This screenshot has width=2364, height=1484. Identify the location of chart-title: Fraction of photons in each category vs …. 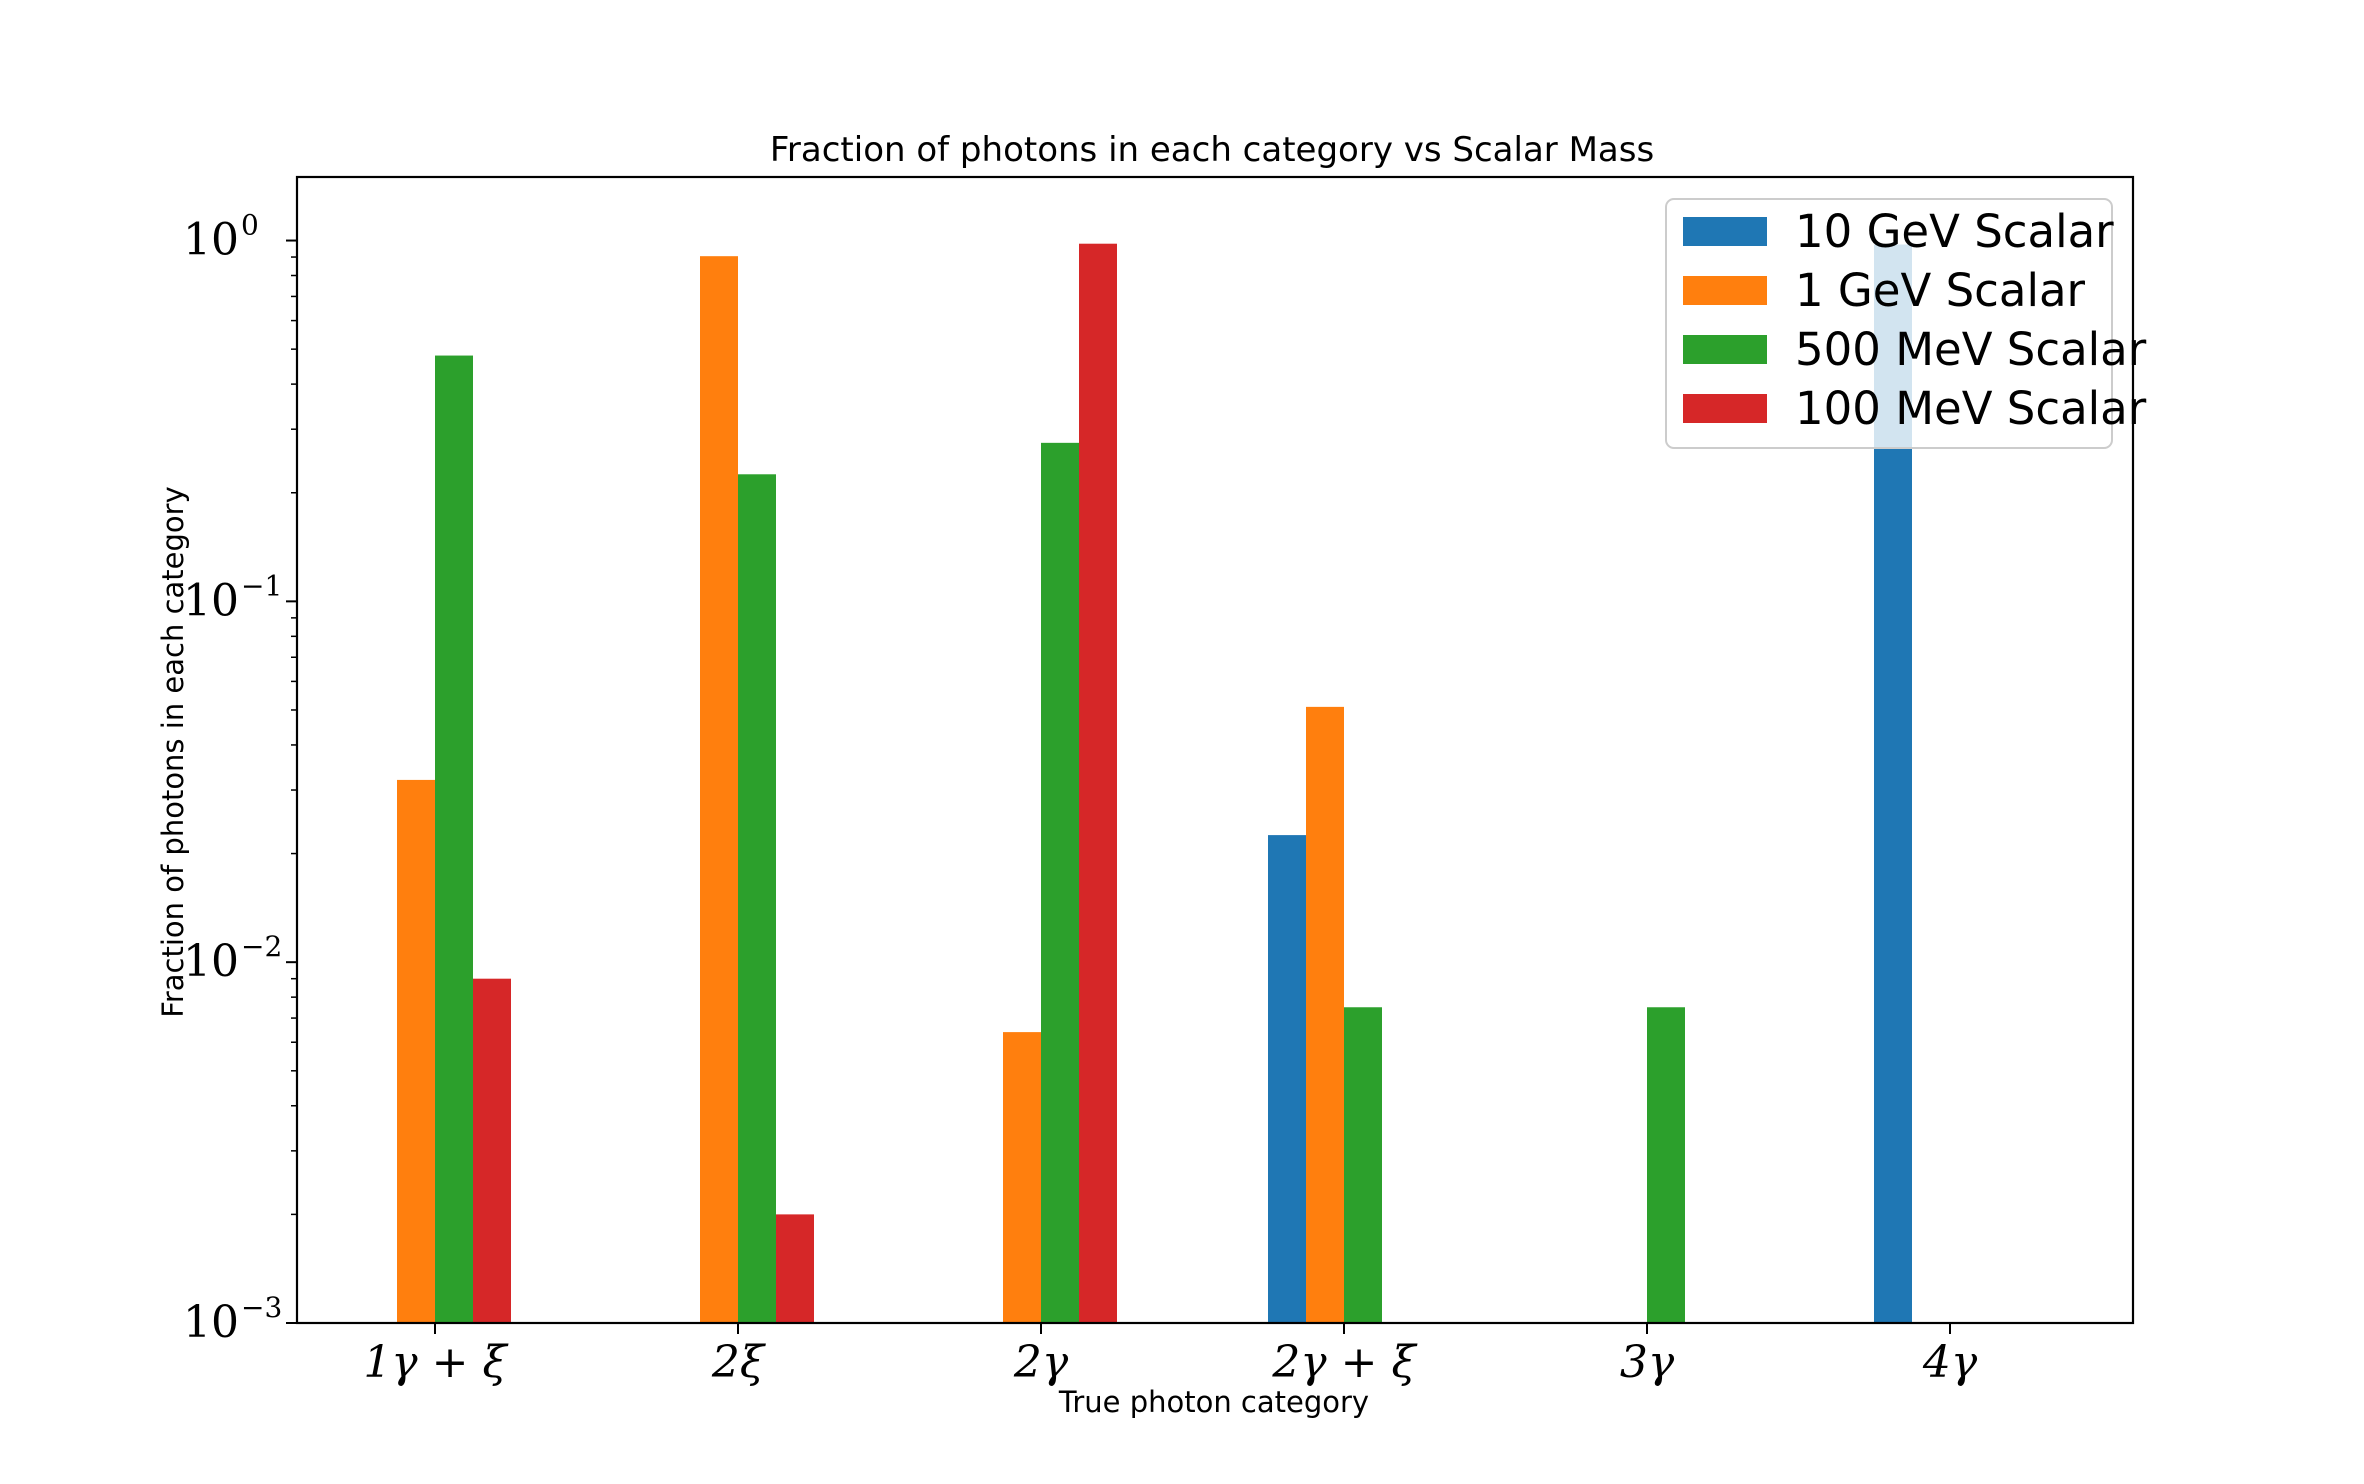
(1212, 150).